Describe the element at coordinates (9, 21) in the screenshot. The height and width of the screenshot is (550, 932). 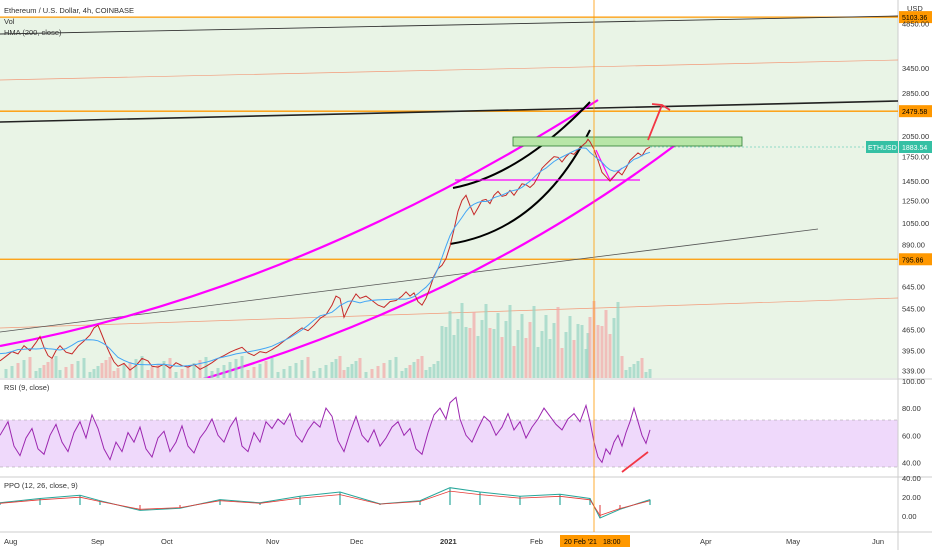
I see `vol-label: Vol` at that location.